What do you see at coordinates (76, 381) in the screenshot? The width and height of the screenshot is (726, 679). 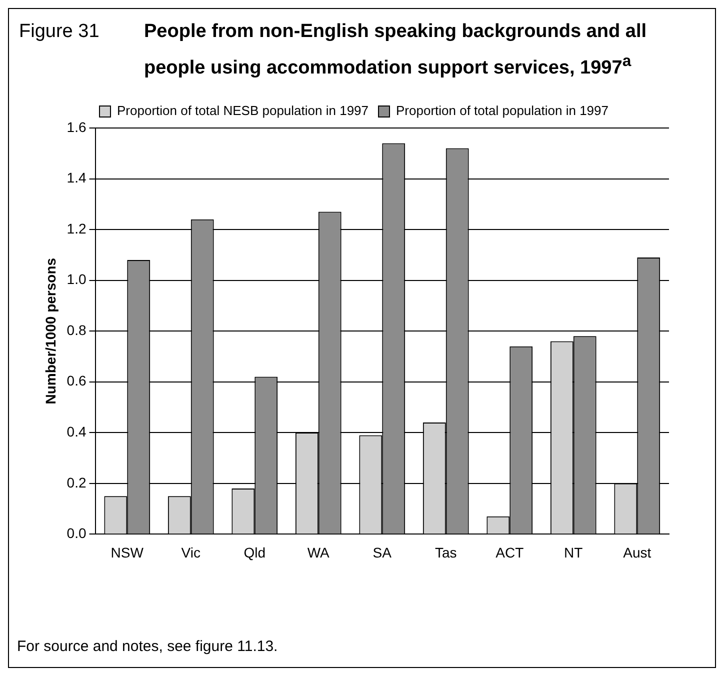 I see `y-tick-label: 0.6` at bounding box center [76, 381].